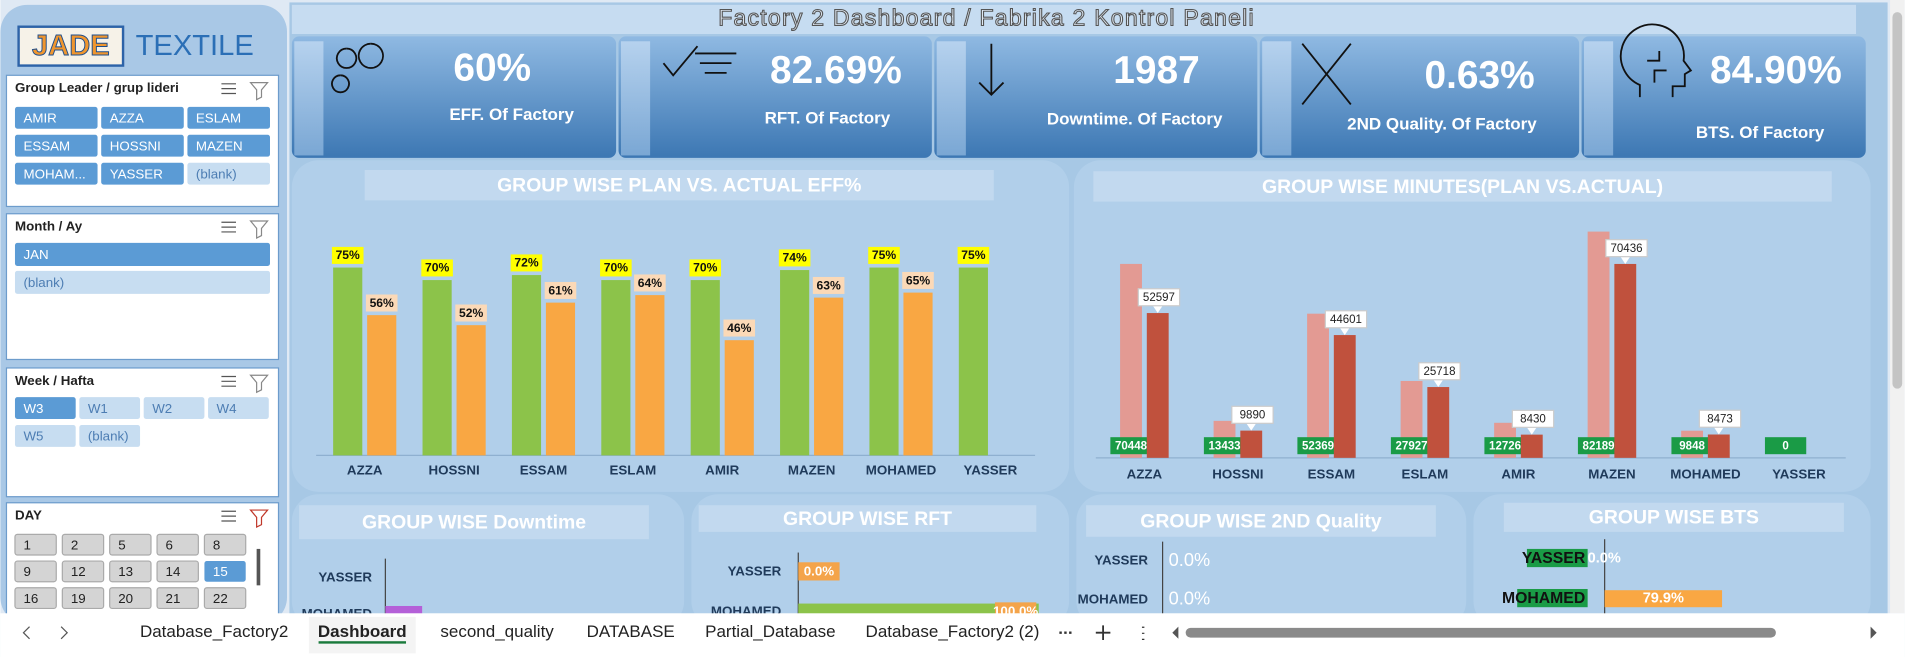  Describe the element at coordinates (33, 408) in the screenshot. I see `slicer-item-label: W3` at that location.